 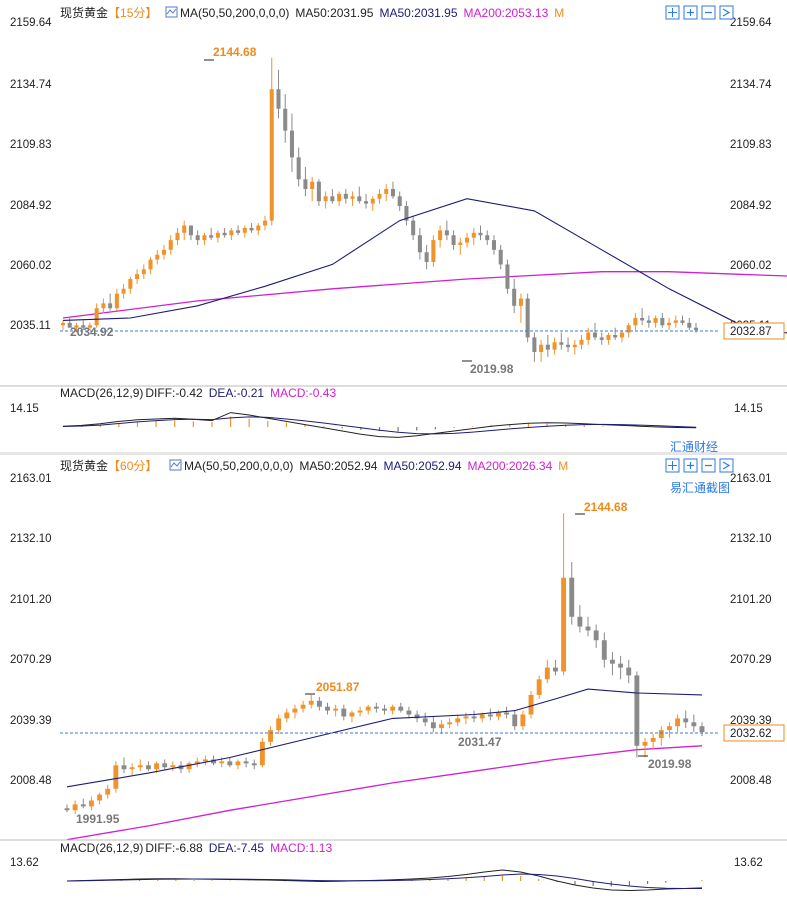 I want to click on watermark-line1: 汇通财经, so click(x=694, y=447).